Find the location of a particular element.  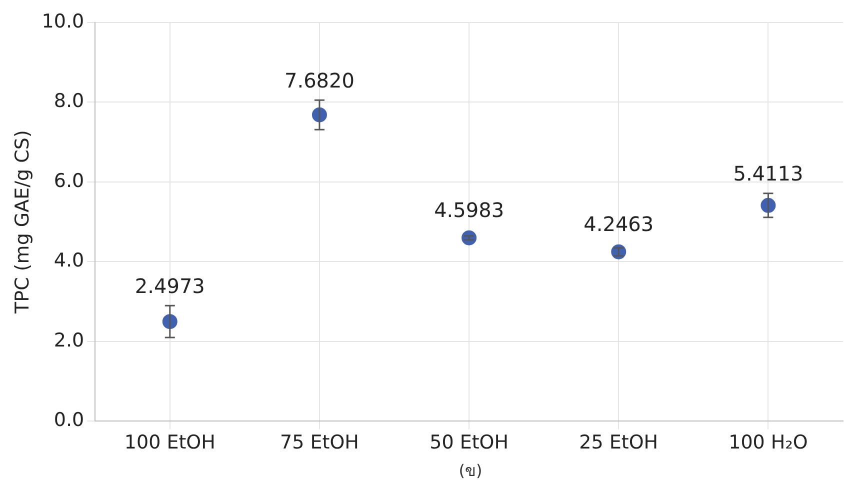

text: (ข) is located at coordinates (471, 471).